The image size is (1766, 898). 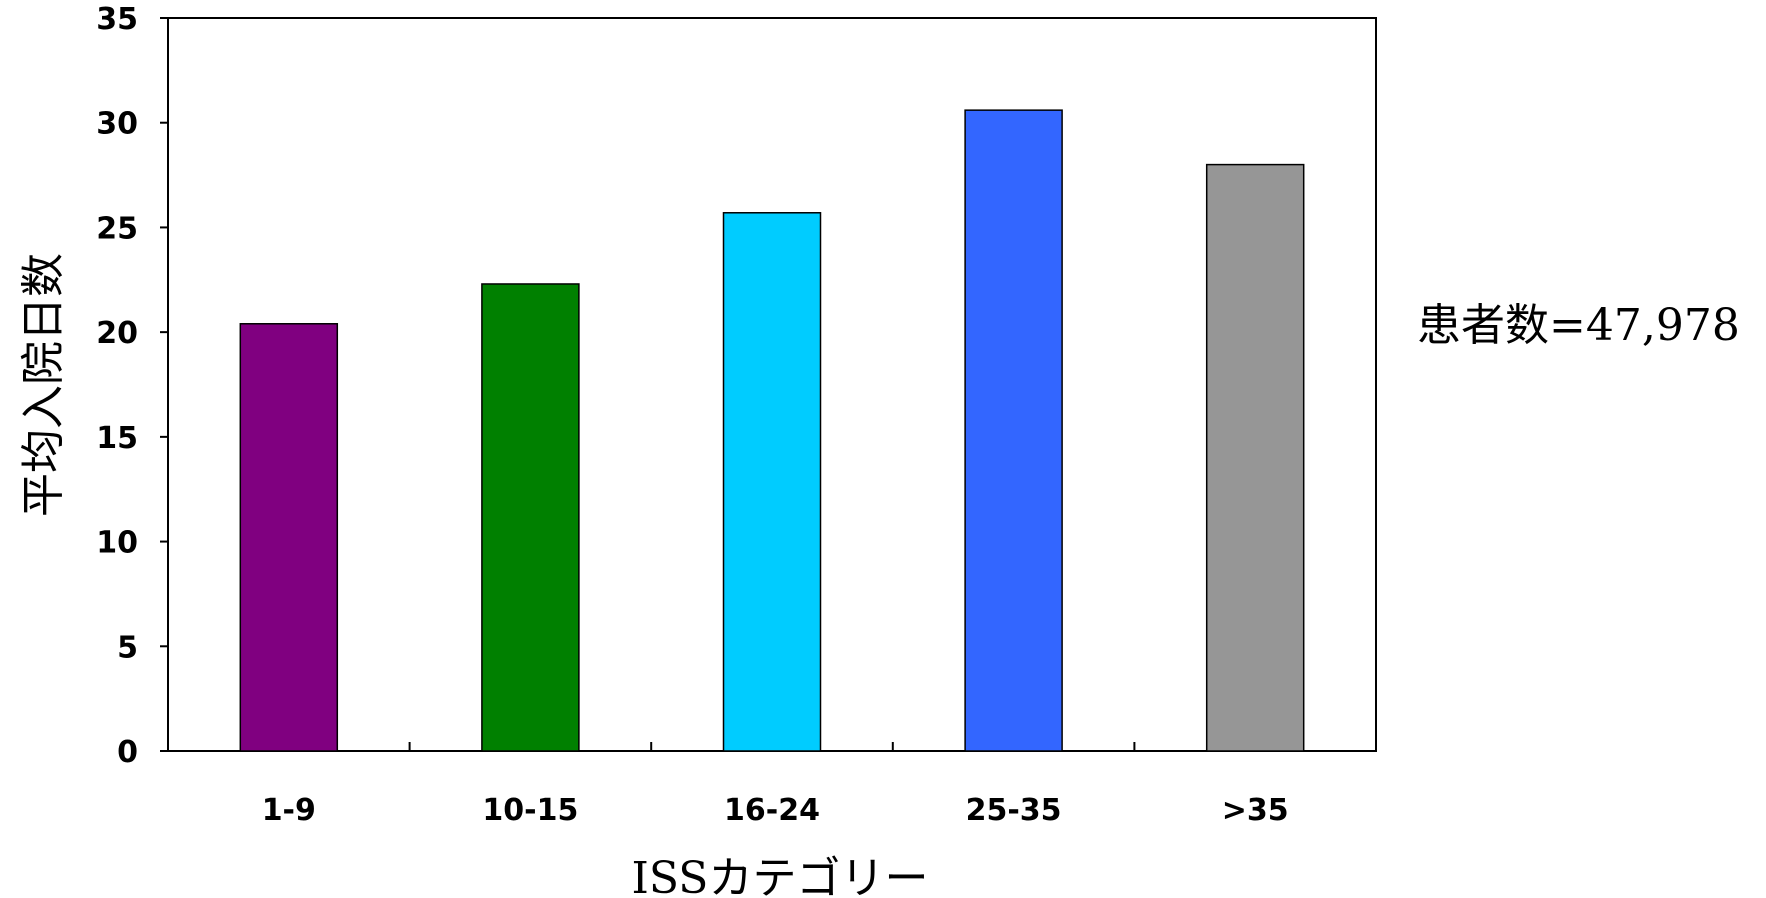 What do you see at coordinates (117, 124) in the screenshot?
I see `y-tick-label: 30` at bounding box center [117, 124].